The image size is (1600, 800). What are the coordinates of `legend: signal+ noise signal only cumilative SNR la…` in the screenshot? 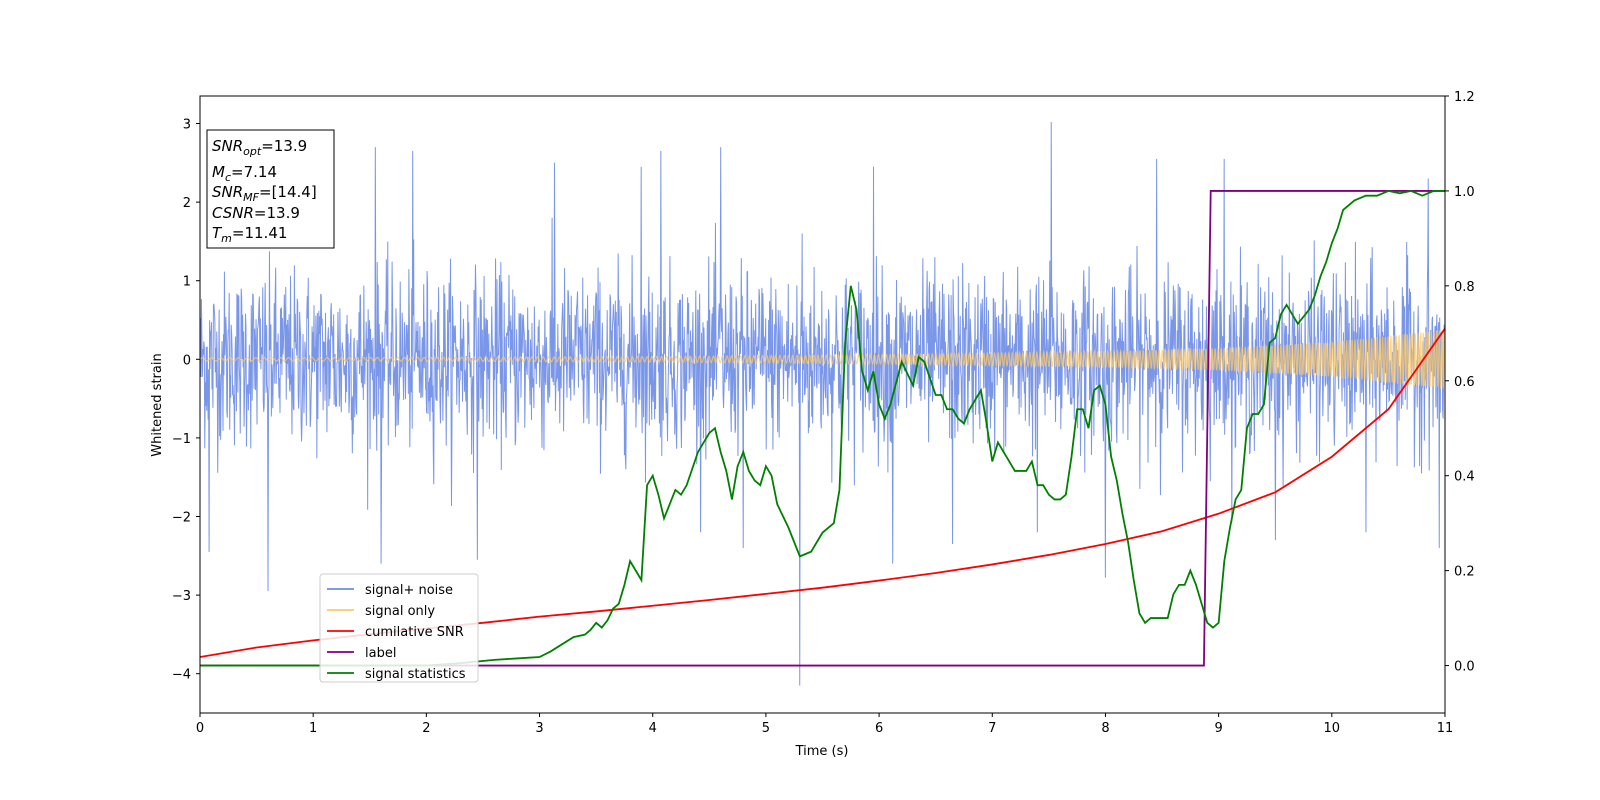 It's located at (399, 628).